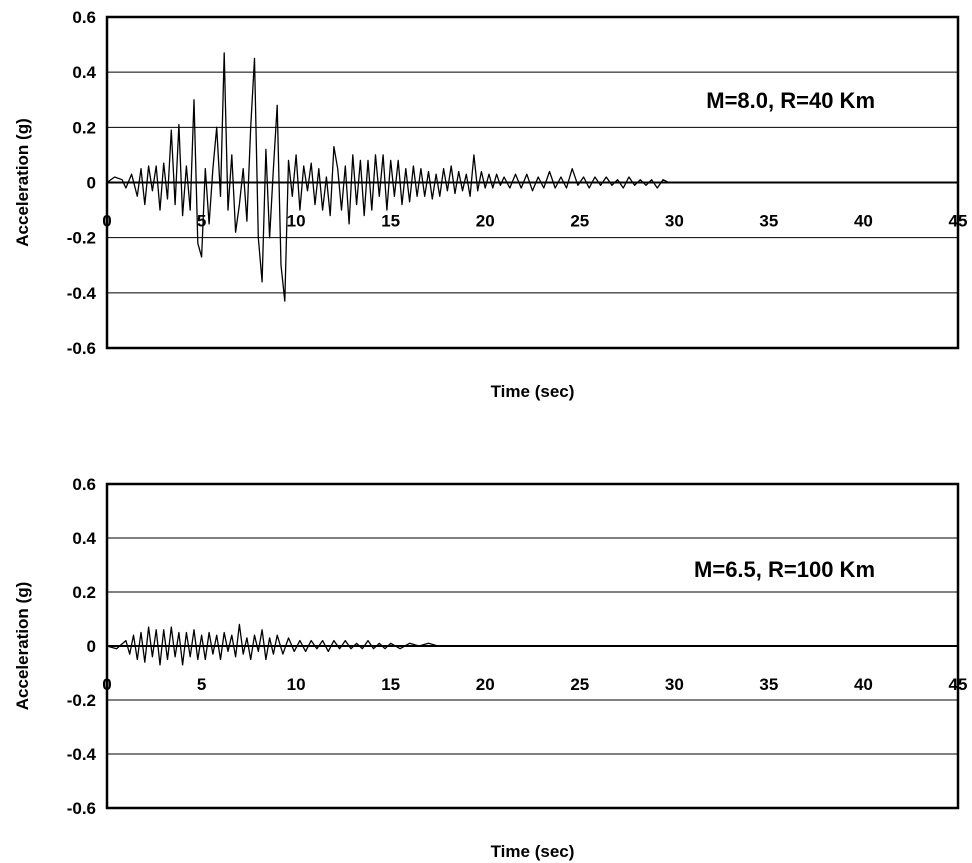 This screenshot has height=863, width=972. I want to click on chart-2-x-tick-label: 10, so click(296, 684).